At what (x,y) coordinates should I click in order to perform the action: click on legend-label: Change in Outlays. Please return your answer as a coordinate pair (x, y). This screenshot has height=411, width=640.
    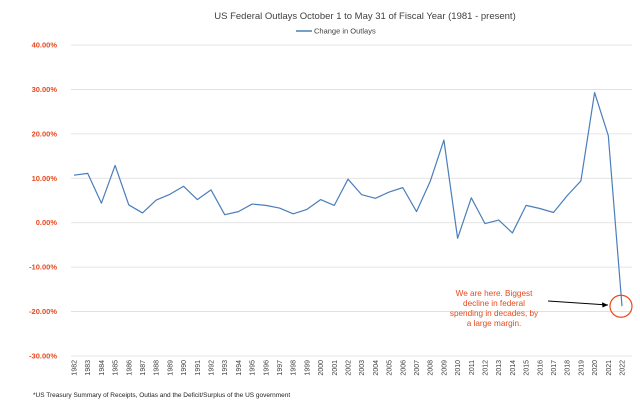
    Looking at the image, I should click on (345, 31).